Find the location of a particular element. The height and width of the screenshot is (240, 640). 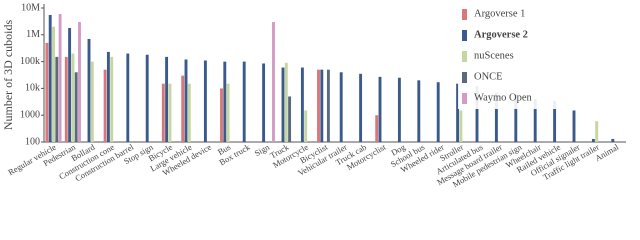

legend-box is located at coordinates (546, 55).